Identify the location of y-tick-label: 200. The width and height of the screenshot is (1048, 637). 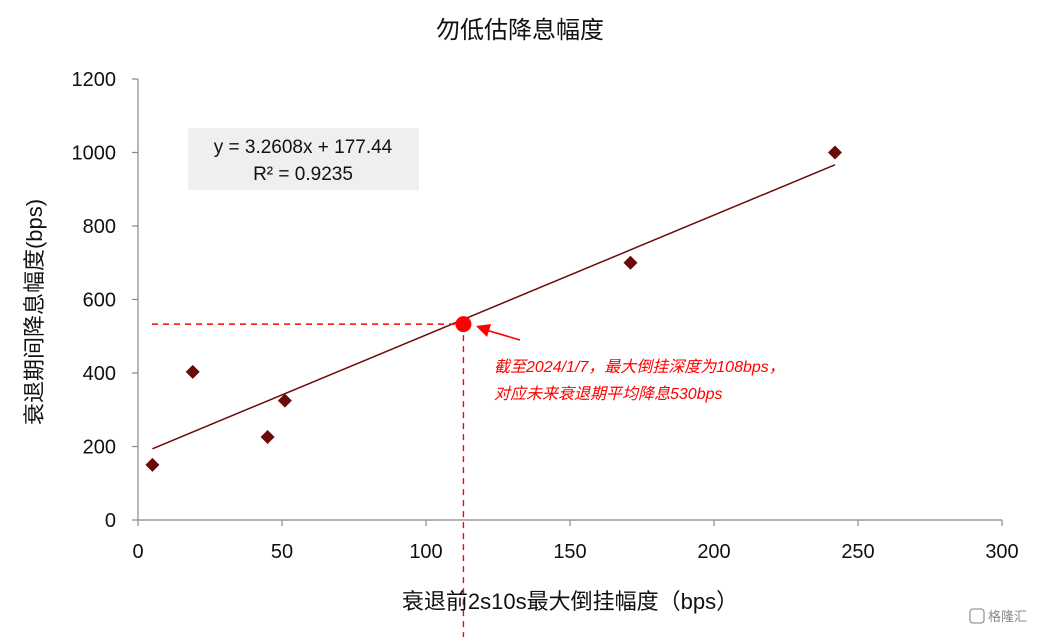
(99, 448).